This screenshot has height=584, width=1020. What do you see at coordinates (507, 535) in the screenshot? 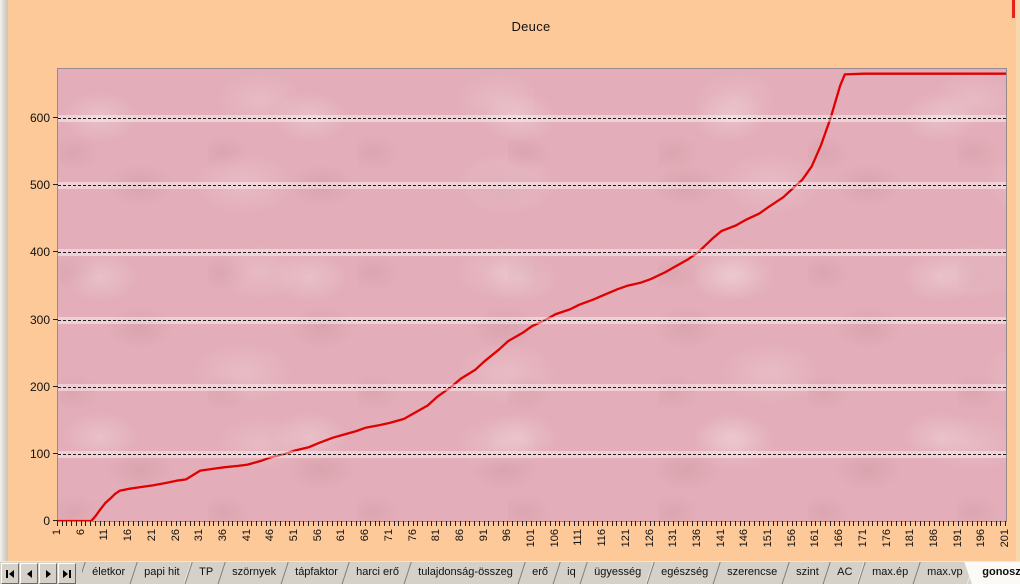
I see `x-axis-tick-label: 96` at bounding box center [507, 535].